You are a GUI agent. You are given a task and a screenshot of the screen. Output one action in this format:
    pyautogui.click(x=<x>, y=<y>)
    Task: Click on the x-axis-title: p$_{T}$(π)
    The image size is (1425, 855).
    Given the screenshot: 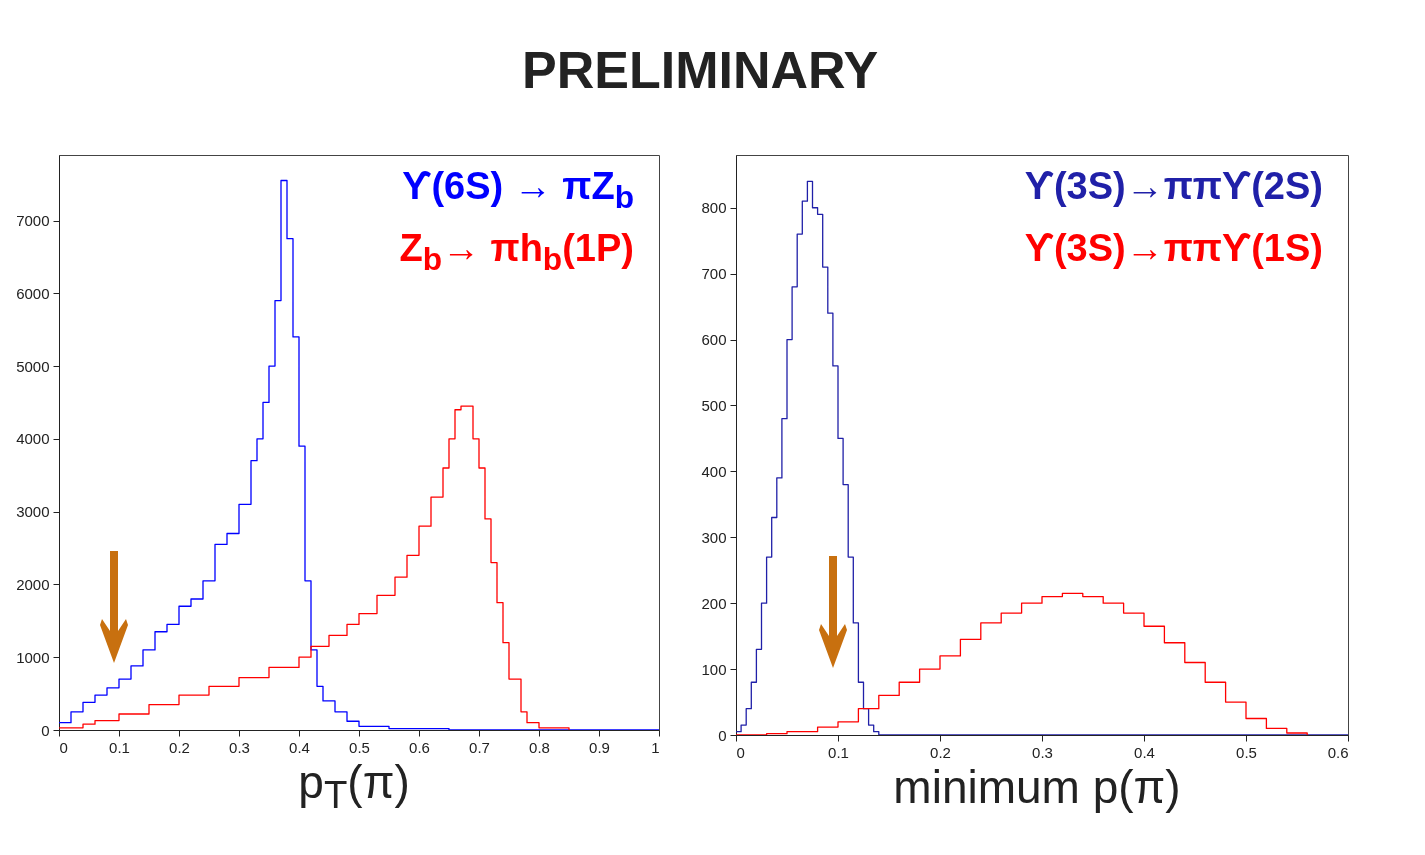 What is the action you would take?
    pyautogui.click(x=354, y=786)
    